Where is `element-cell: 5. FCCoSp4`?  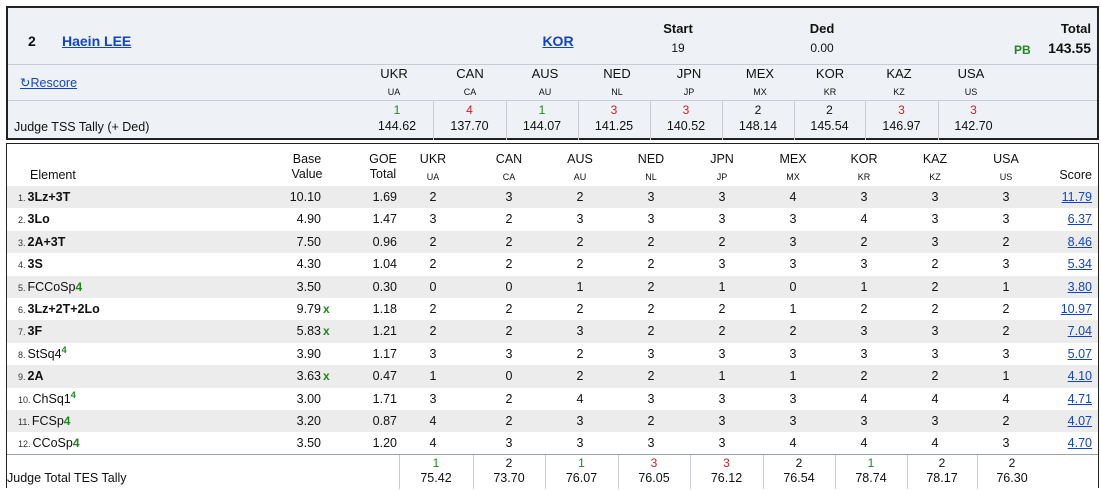 element-cell: 5. FCCoSp4 is located at coordinates (50, 287).